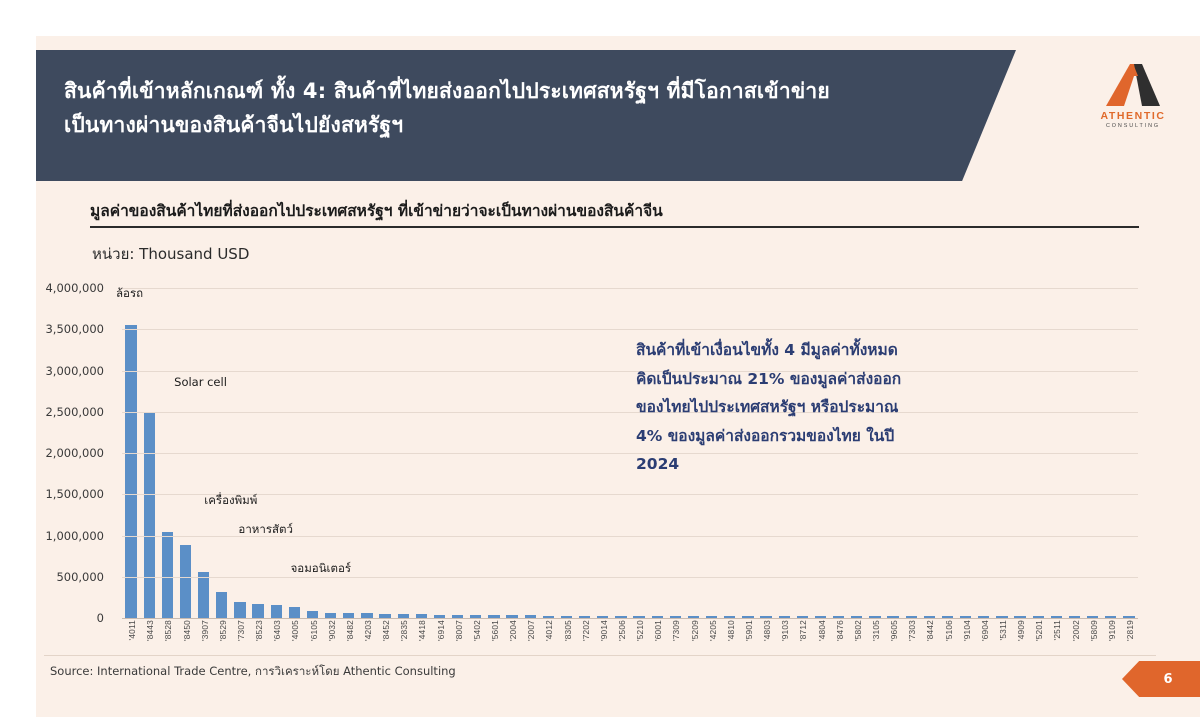  Describe the element at coordinates (265, 529) in the screenshot. I see `bar-annotation: อาหารสัตว์` at that location.